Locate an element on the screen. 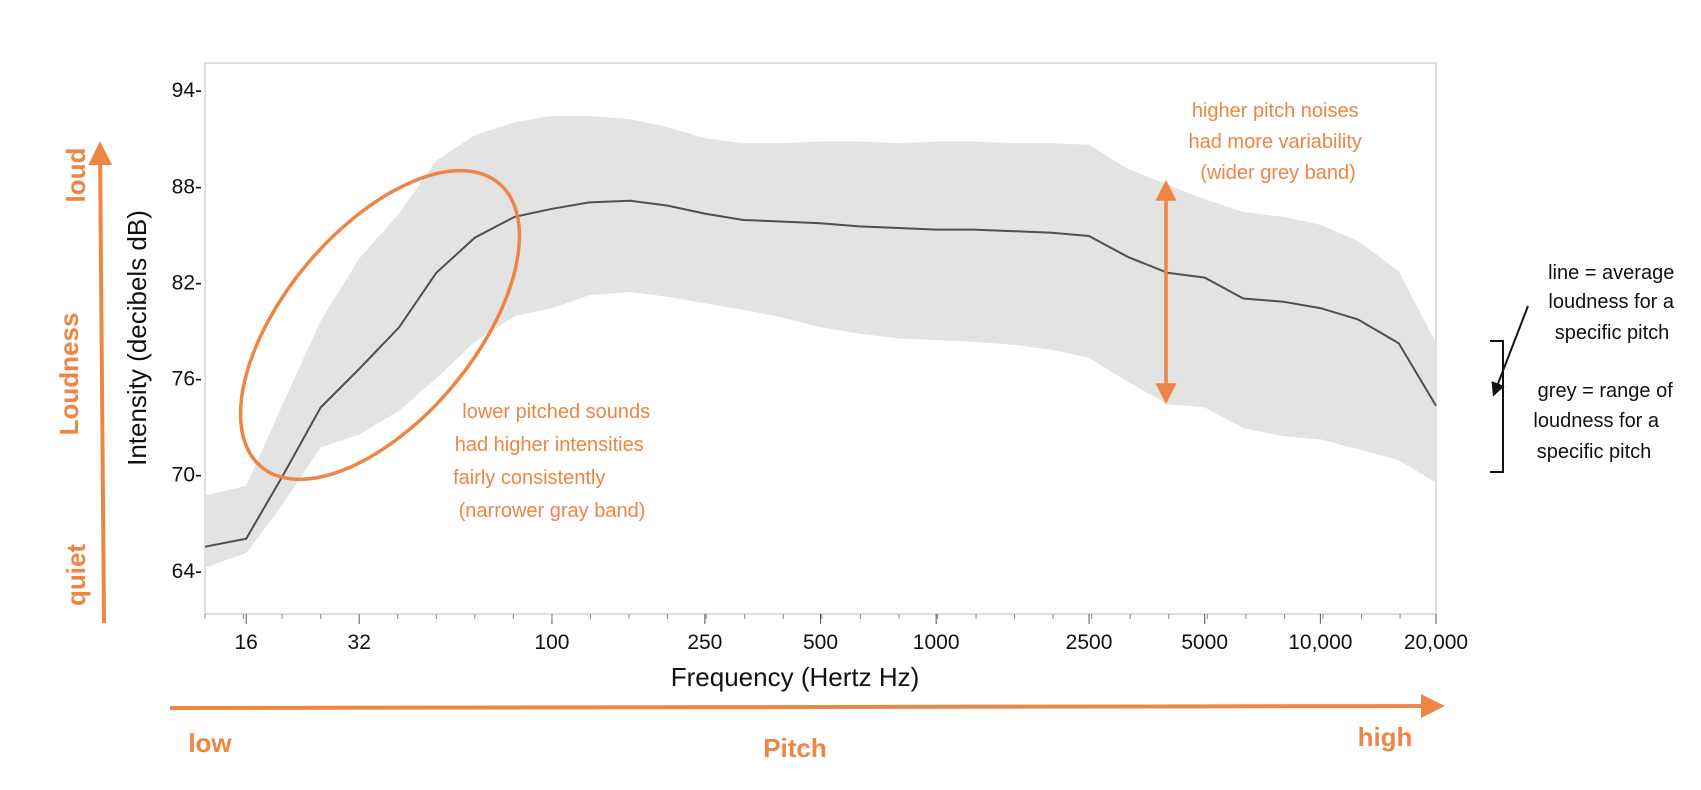  legend-bracket is located at coordinates (1497, 406).